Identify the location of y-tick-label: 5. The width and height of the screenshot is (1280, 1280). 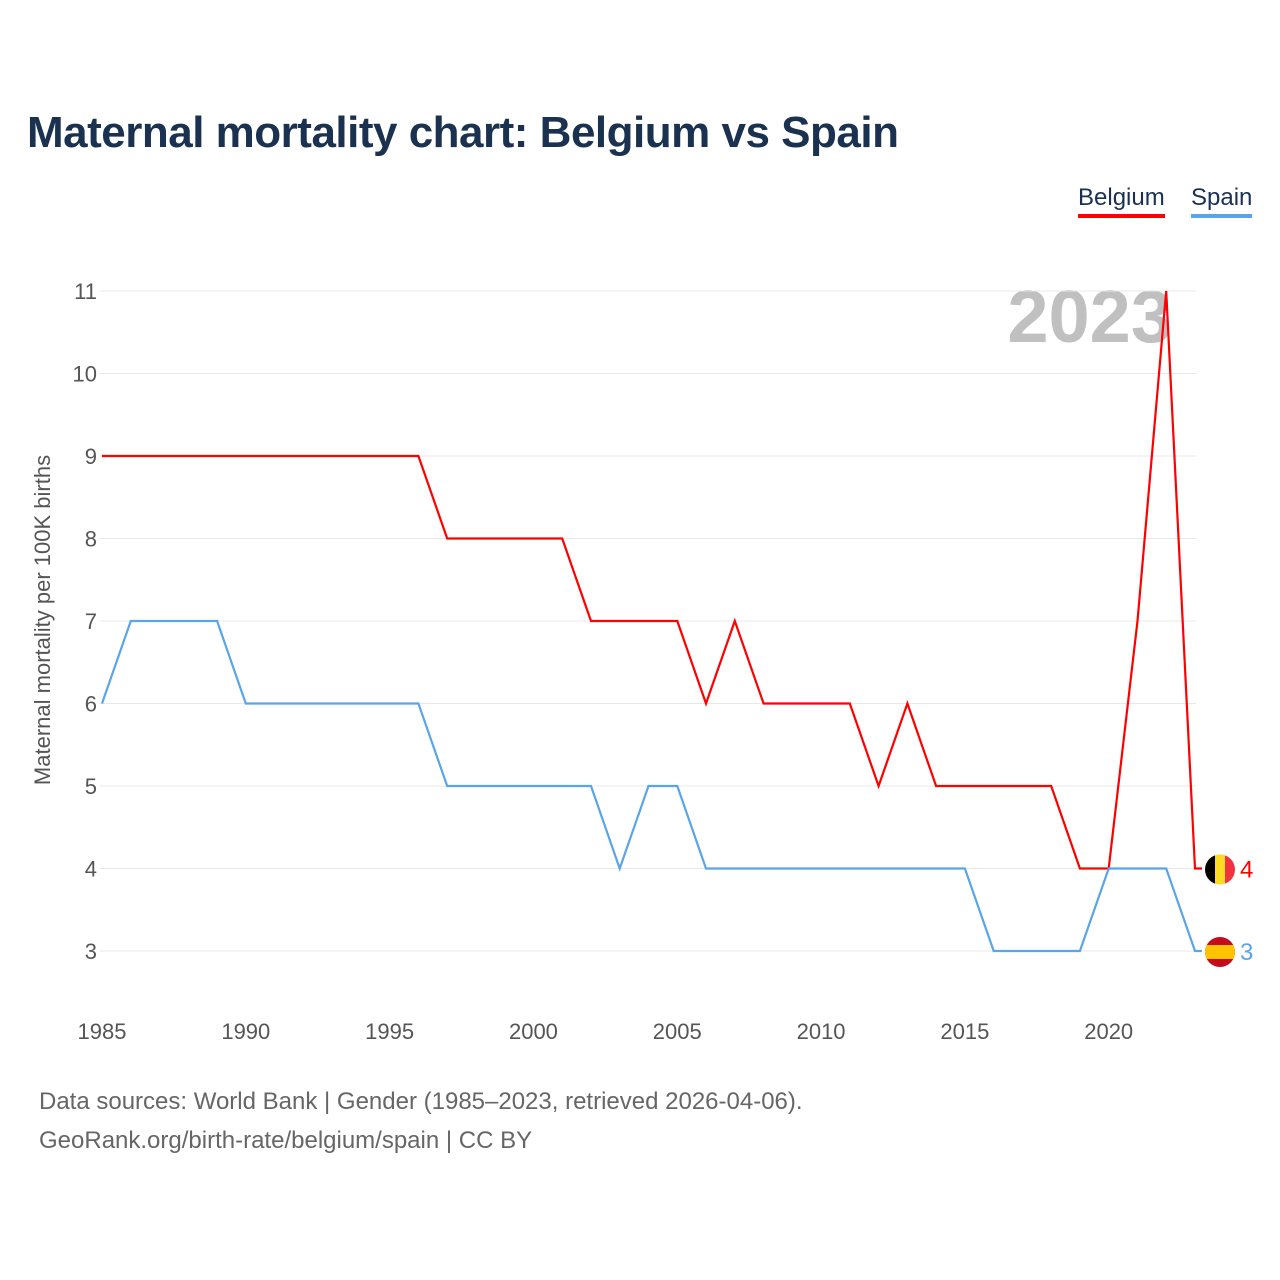
(91, 786).